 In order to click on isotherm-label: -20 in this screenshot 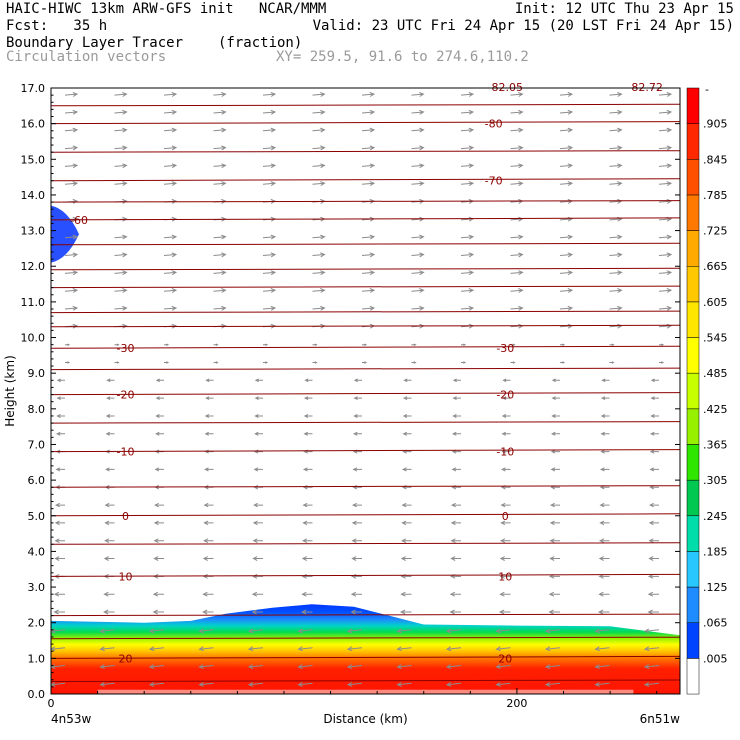, I will do `click(126, 395)`.